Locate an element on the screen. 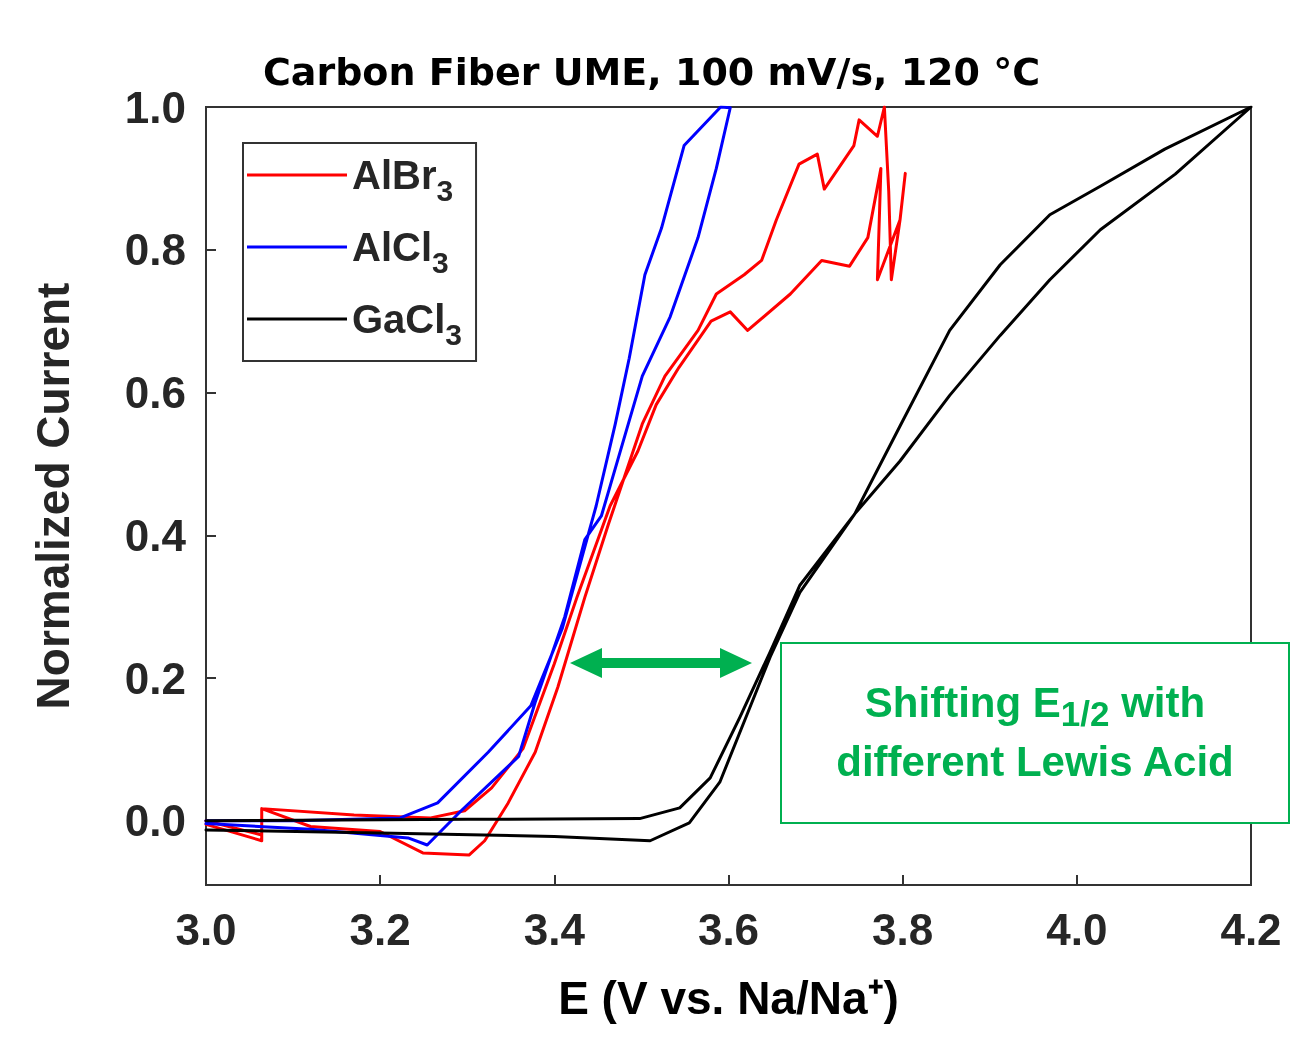  x-tick-label: 3.8 is located at coordinates (903, 929).